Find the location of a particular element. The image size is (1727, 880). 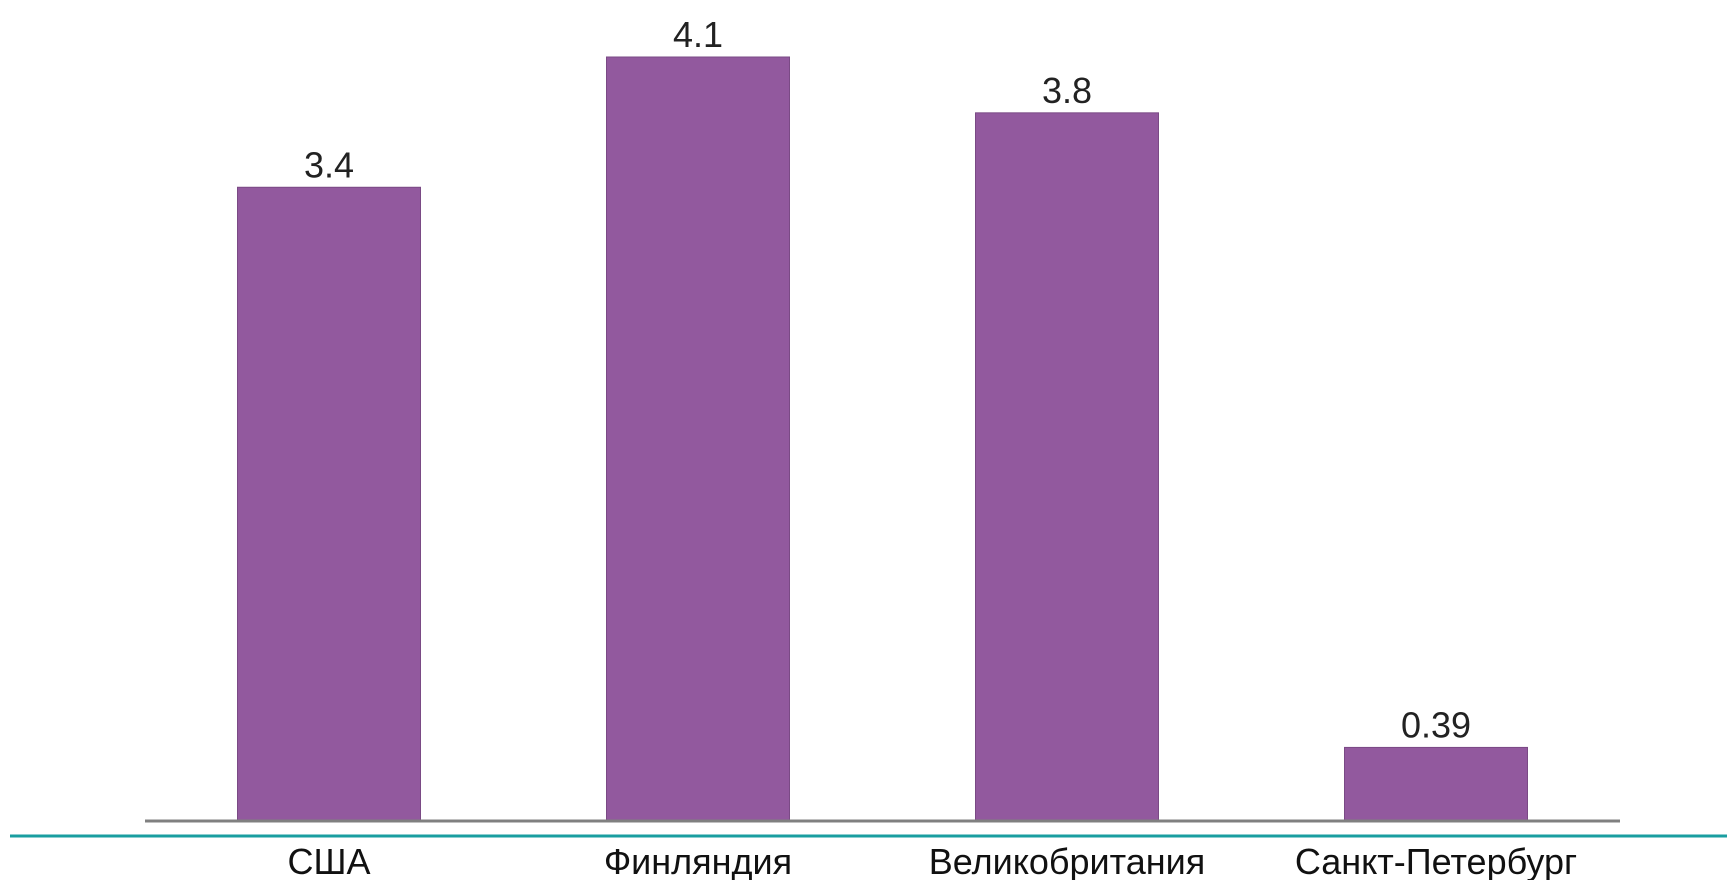

category-label-2: Финляндия is located at coordinates (698, 860).